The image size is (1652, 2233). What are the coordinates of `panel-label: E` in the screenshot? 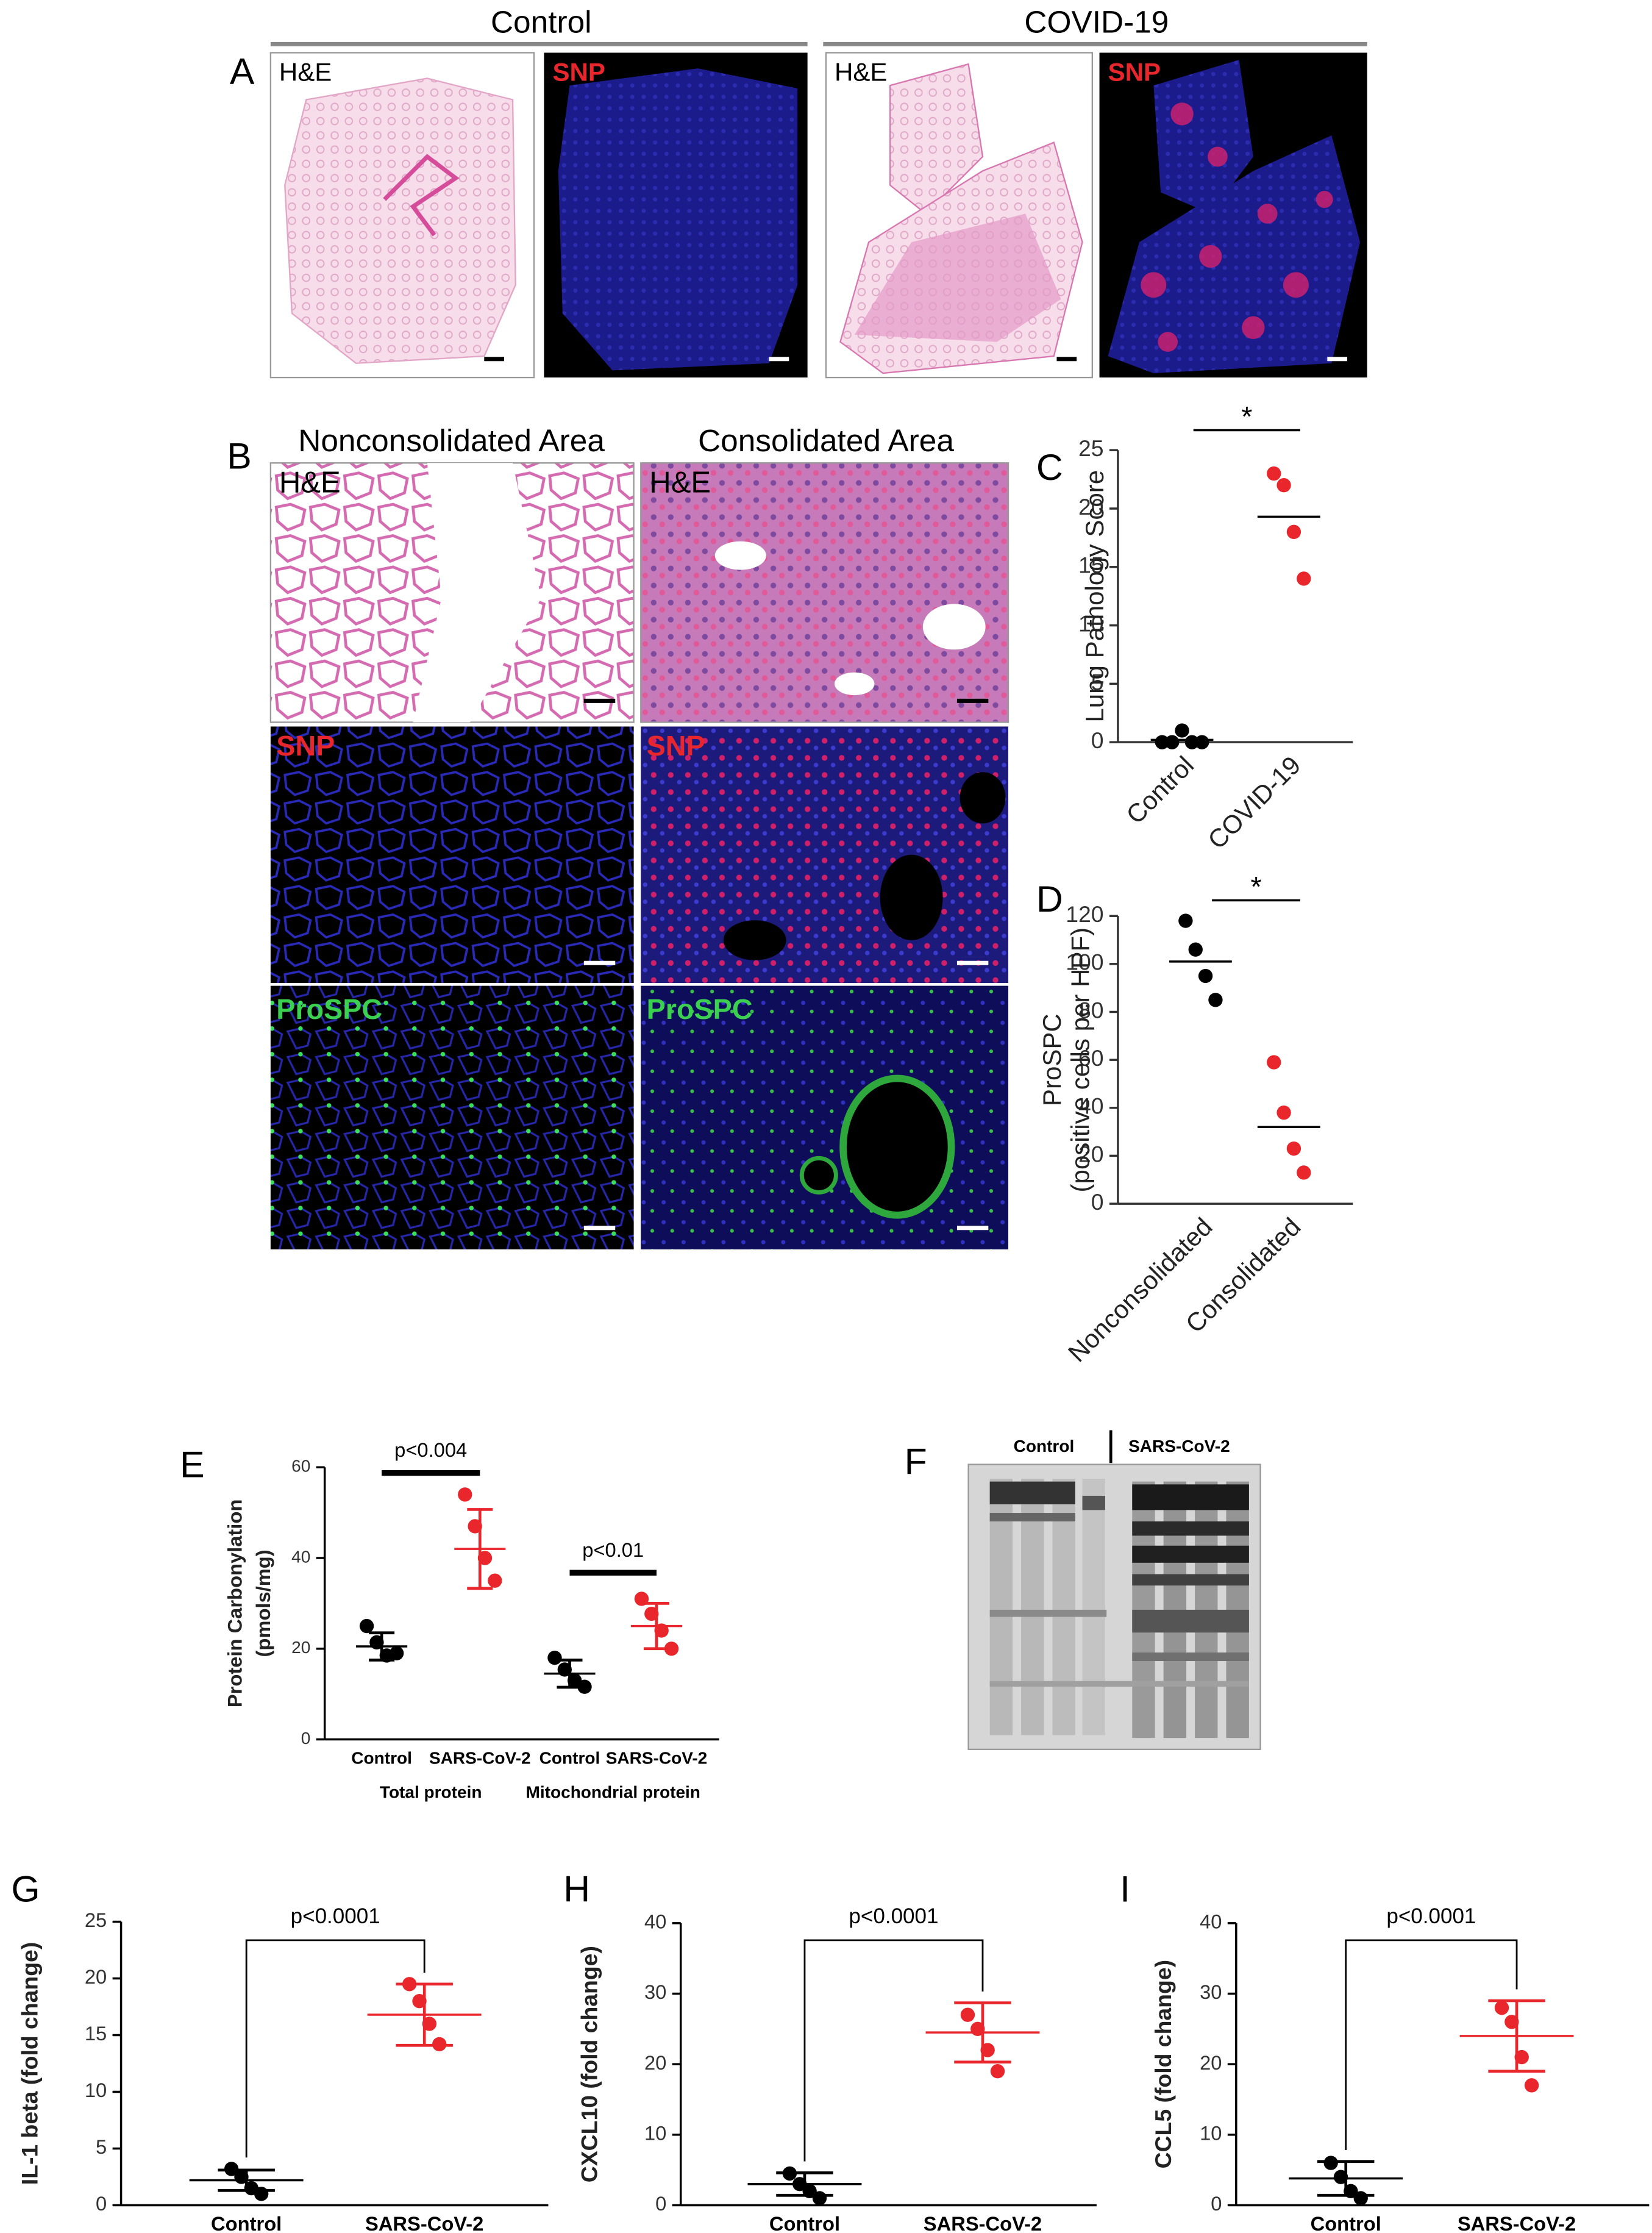 It's located at (192, 1464).